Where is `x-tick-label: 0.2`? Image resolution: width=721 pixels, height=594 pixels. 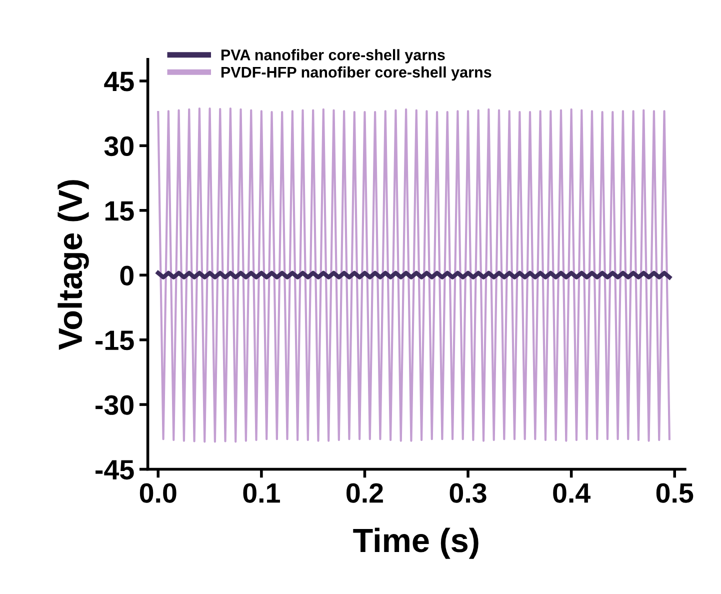
x-tick-label: 0.2 is located at coordinates (364, 493).